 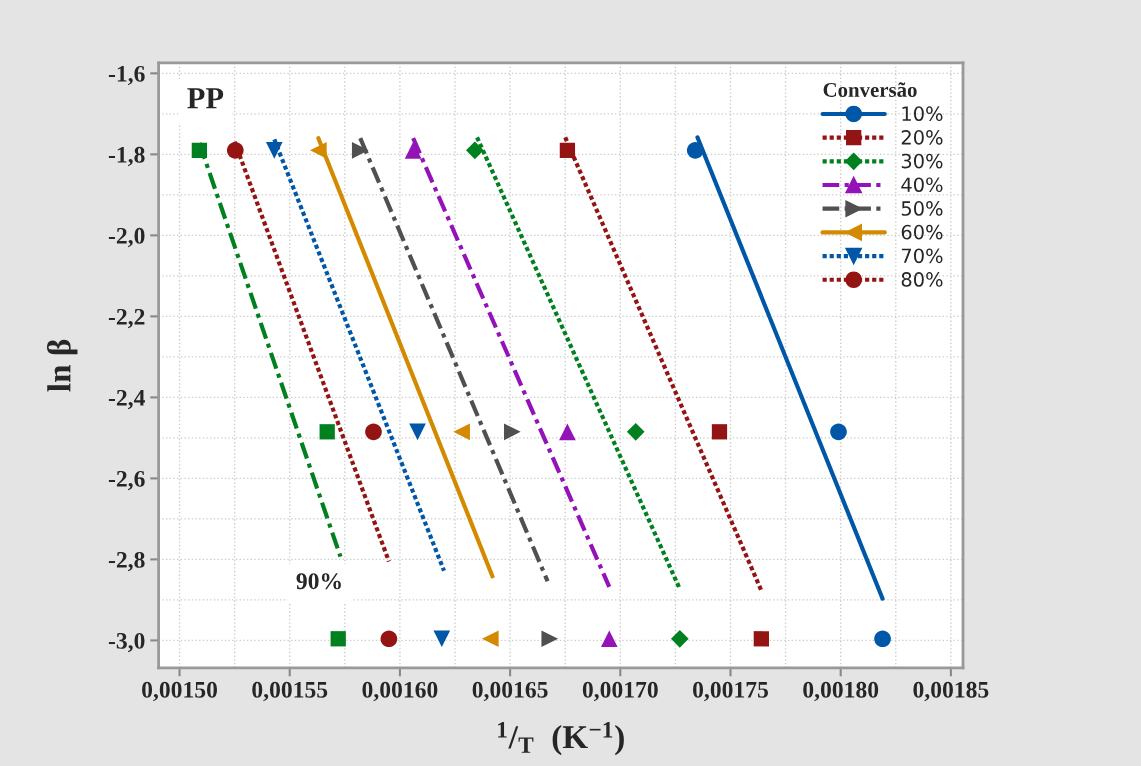 I want to click on x-tick-label: 0,00175, so click(x=730, y=691).